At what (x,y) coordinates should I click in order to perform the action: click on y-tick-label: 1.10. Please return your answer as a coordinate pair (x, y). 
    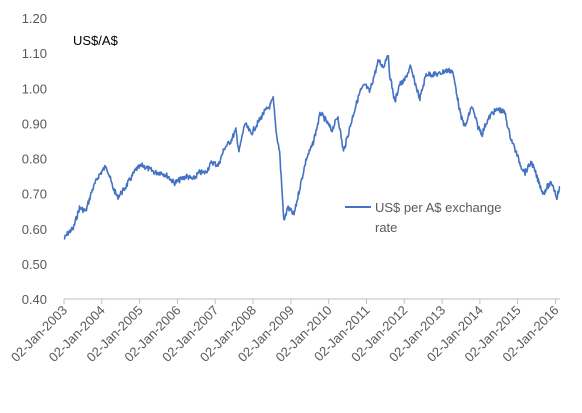
    Looking at the image, I should click on (34, 53).